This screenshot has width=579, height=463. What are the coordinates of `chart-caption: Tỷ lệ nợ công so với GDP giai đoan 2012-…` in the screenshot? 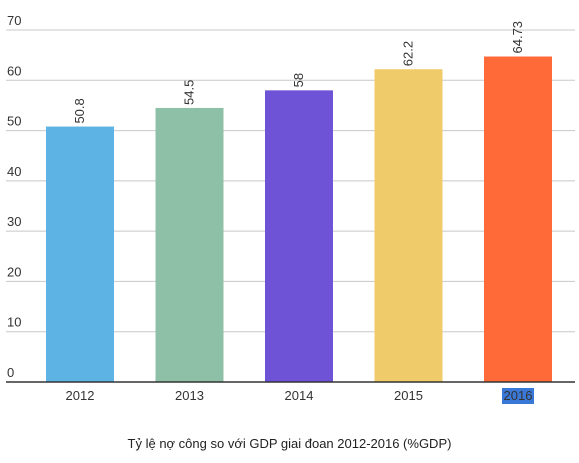 It's located at (289, 443).